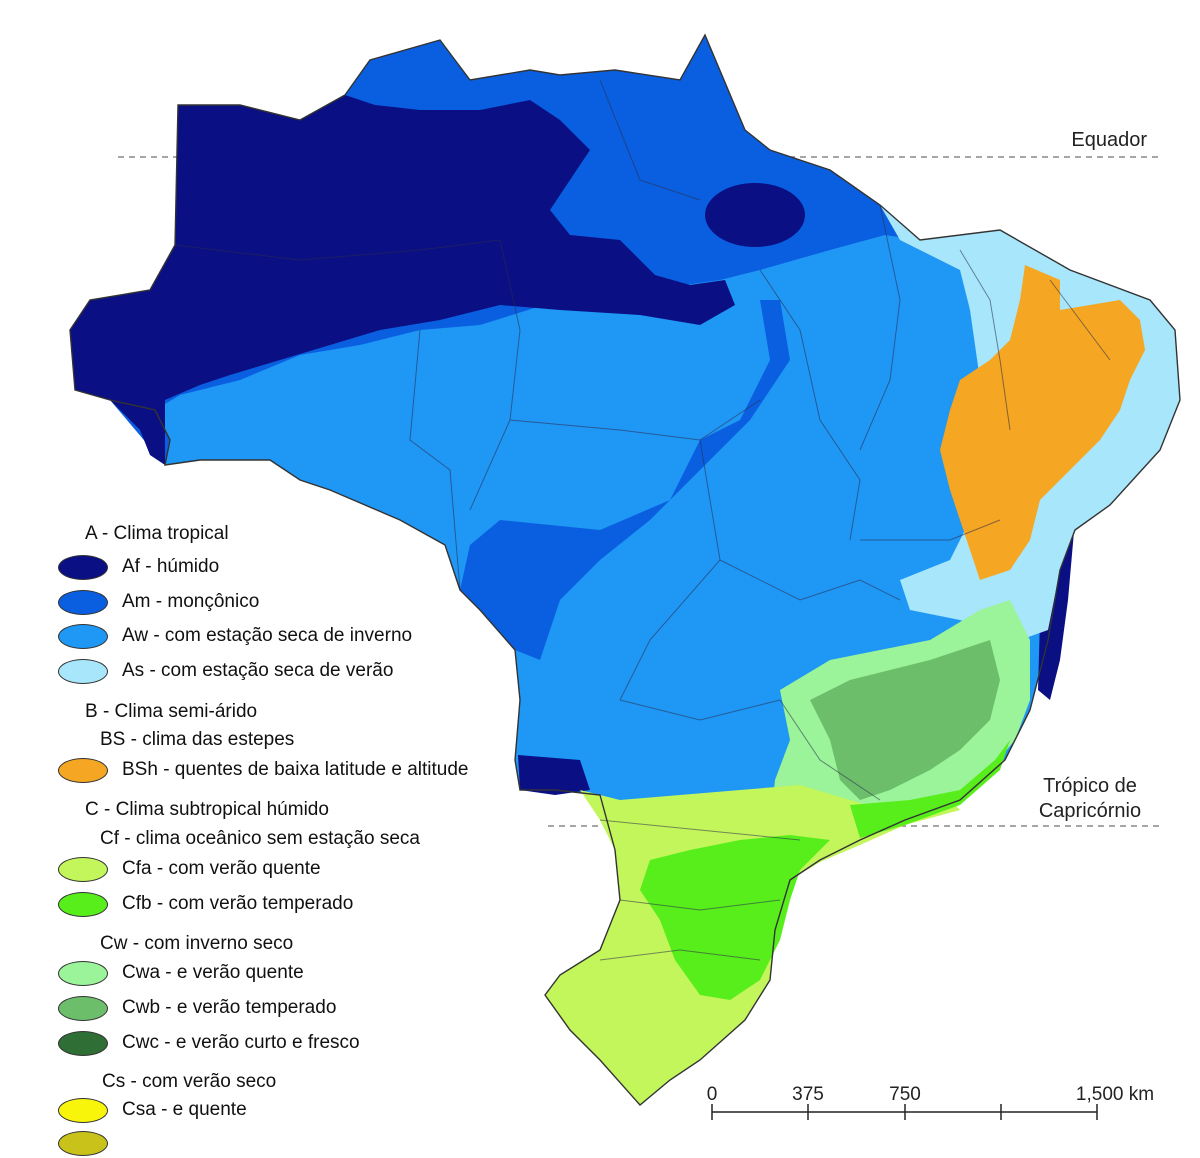 The image size is (1200, 1158). Describe the element at coordinates (808, 1094) in the screenshot. I see `scale-tick-375: 375` at that location.